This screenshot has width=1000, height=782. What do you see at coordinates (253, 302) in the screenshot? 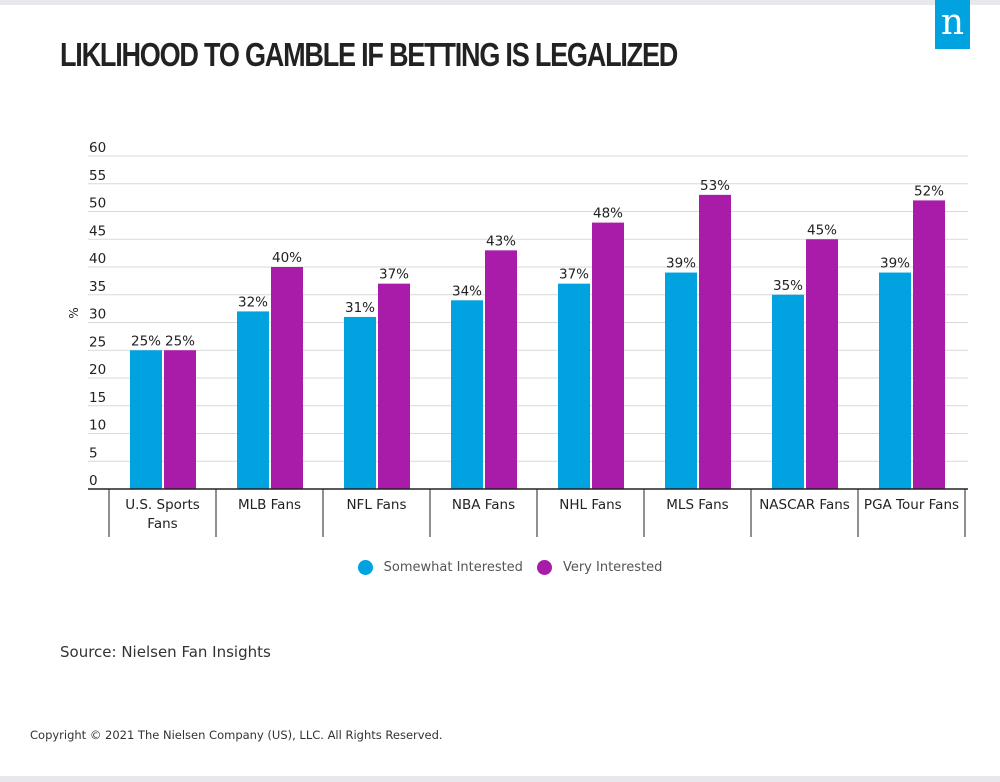
I see `data-label: 32%` at bounding box center [253, 302].